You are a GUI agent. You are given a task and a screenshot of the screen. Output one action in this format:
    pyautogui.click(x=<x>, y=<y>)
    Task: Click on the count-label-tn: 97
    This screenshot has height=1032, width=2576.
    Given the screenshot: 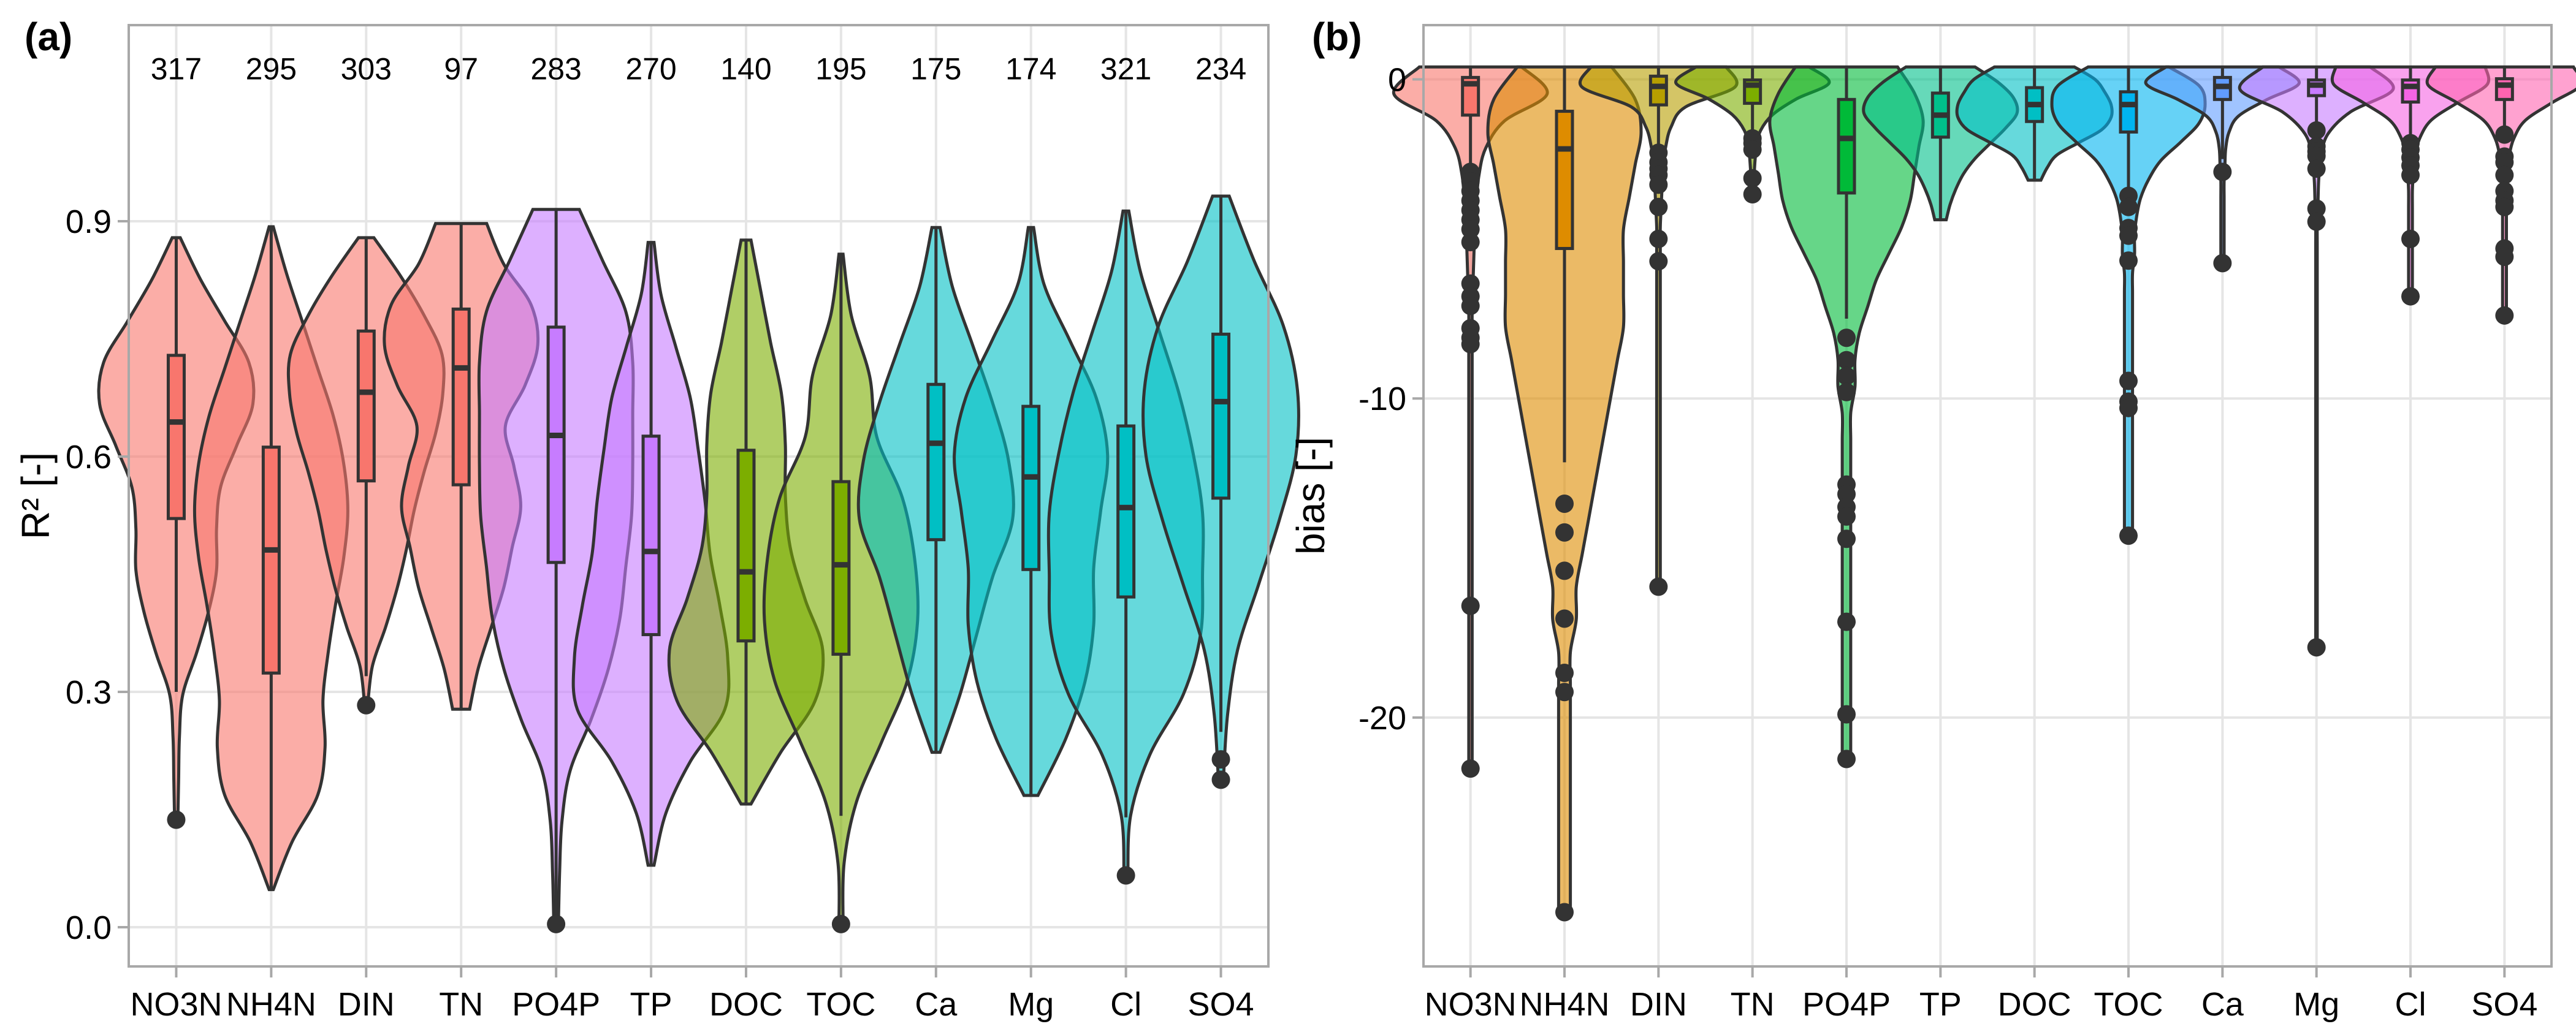 What is the action you would take?
    pyautogui.click(x=461, y=68)
    